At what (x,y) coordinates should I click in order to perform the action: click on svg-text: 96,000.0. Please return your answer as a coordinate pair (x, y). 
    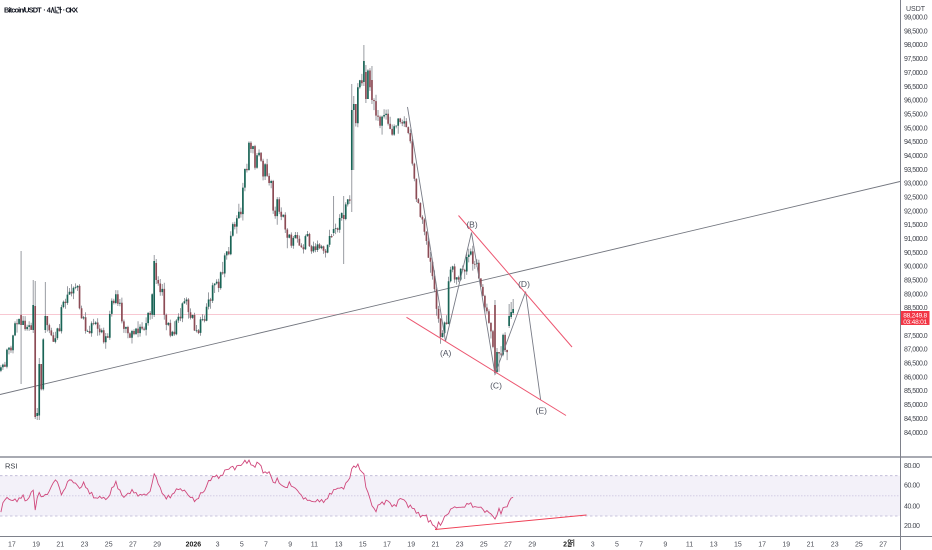
    Looking at the image, I should click on (916, 101).